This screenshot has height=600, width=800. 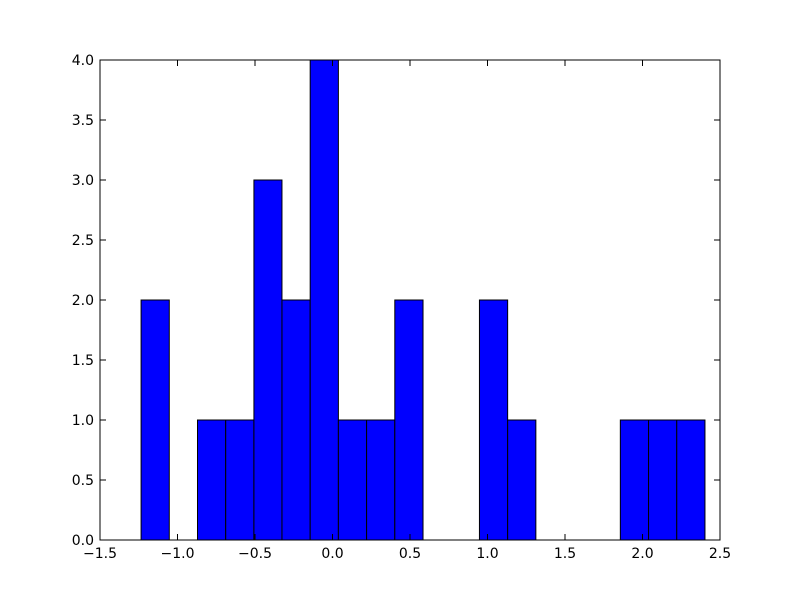 What do you see at coordinates (83, 241) in the screenshot?
I see `y-tick-label: 2.5` at bounding box center [83, 241].